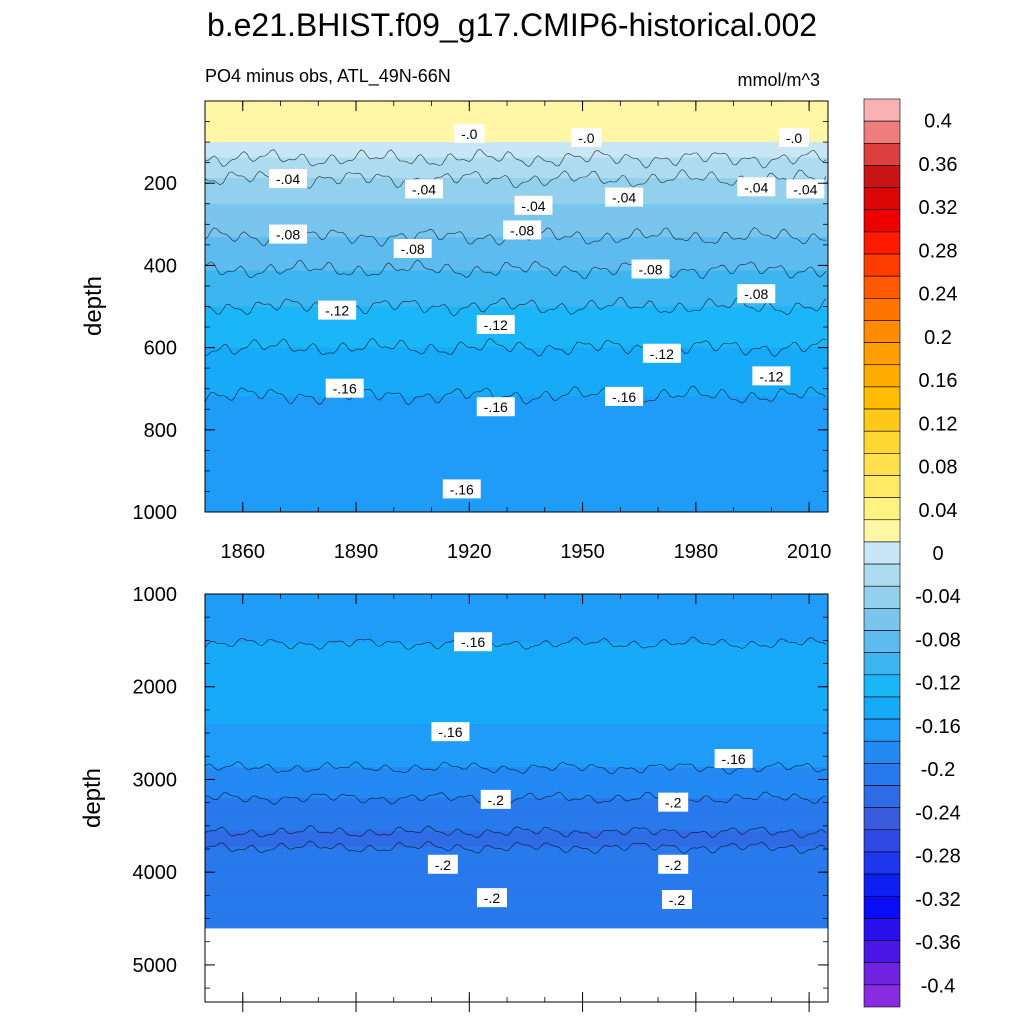 This screenshot has height=1024, width=1024. I want to click on y-tick-label: 800, so click(160, 431).